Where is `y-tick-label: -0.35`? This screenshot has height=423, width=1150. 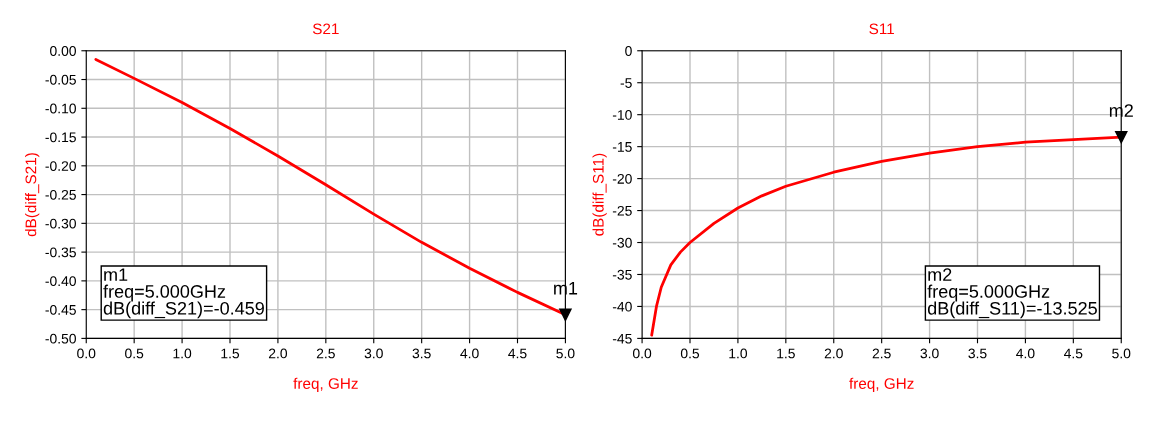 y-tick-label: -0.35 is located at coordinates (60, 252).